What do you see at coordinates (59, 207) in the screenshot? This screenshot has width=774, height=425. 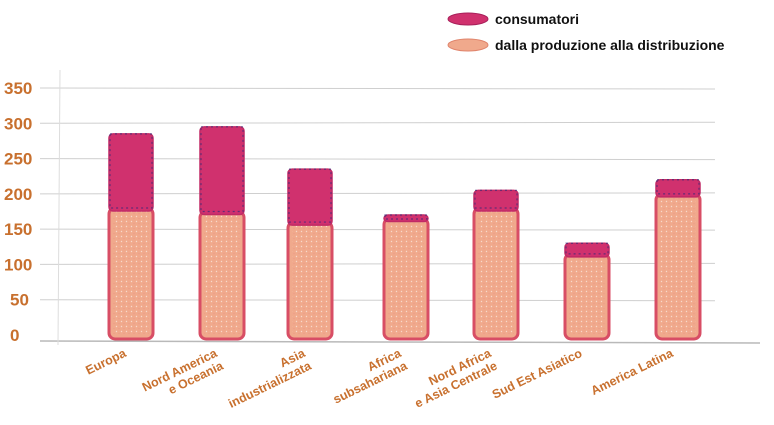 I see `y-axis-line` at bounding box center [59, 207].